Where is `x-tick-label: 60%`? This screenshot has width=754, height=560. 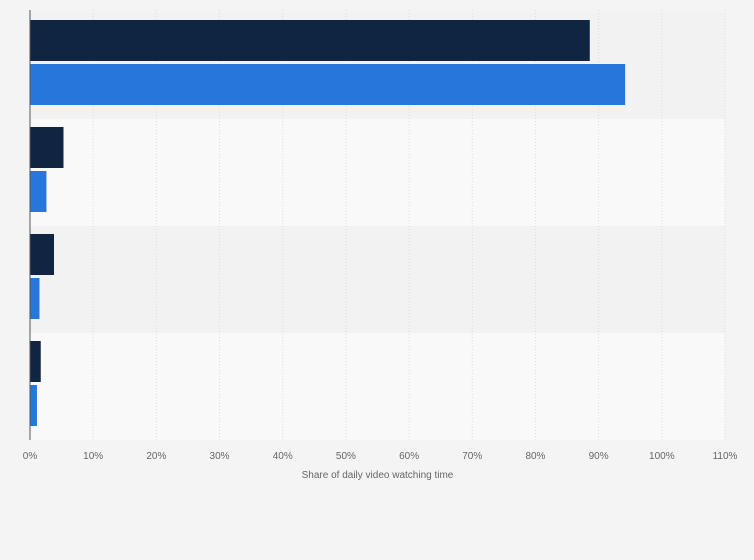 x-tick-label: 60% is located at coordinates (409, 456).